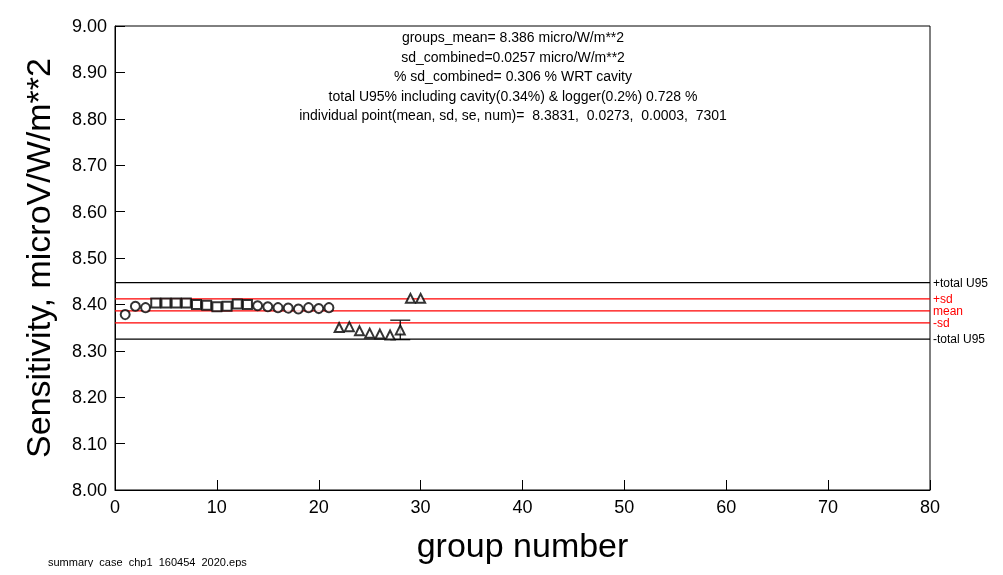 The image size is (1003, 575). What do you see at coordinates (624, 507) in the screenshot?
I see `x-tick-label: 50` at bounding box center [624, 507].